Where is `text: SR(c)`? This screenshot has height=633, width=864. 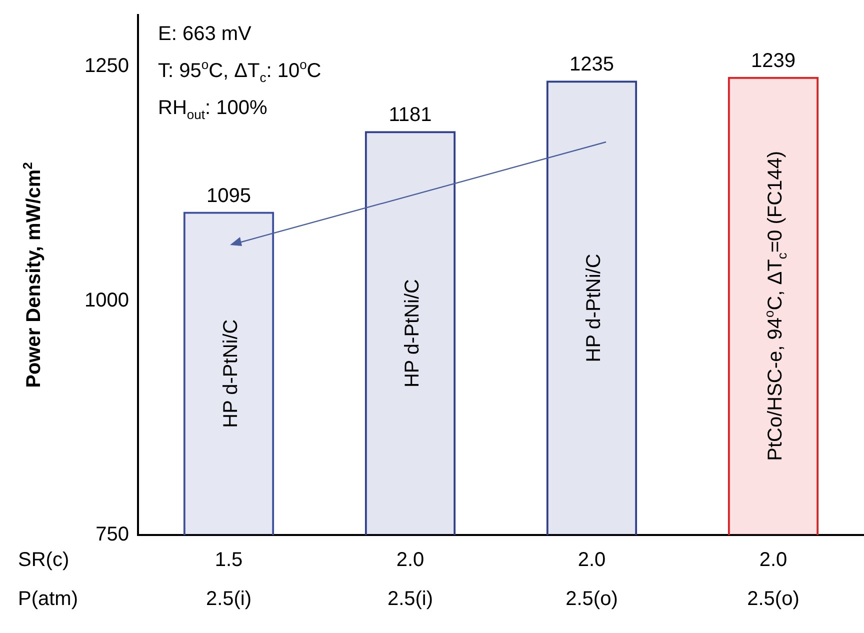
text: SR(c) is located at coordinates (44, 560).